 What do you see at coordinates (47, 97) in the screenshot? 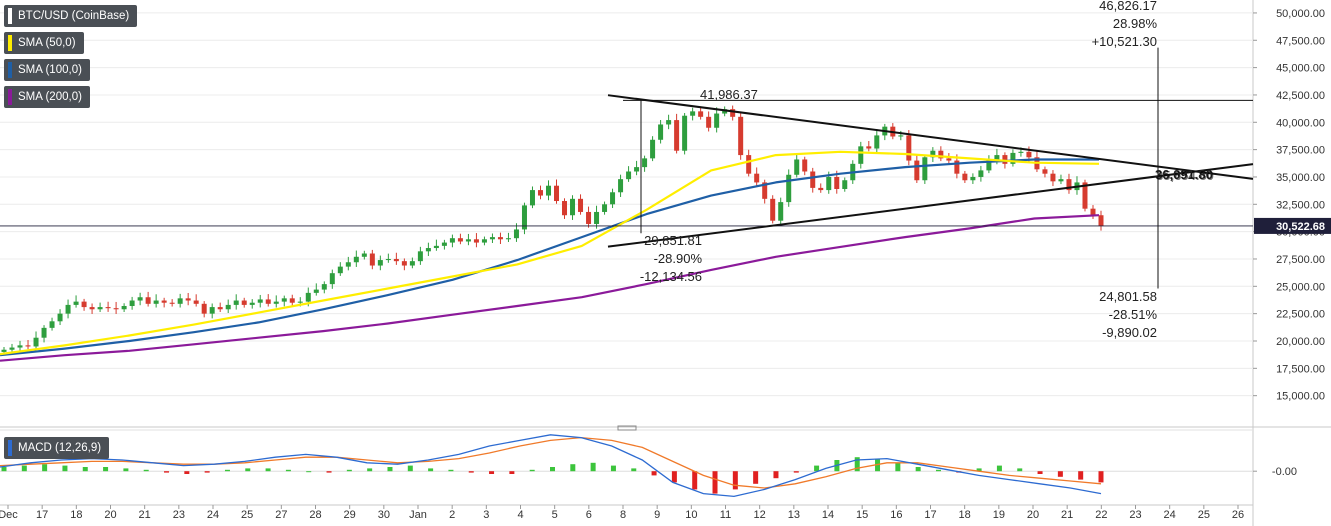
I see `sma200-label: SMA (200,0)` at bounding box center [47, 97].